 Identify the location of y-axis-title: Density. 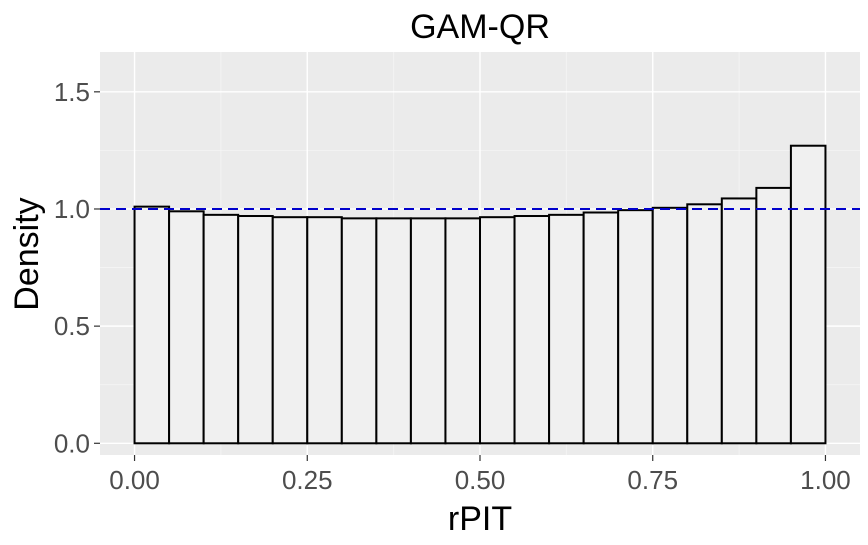
(27, 253).